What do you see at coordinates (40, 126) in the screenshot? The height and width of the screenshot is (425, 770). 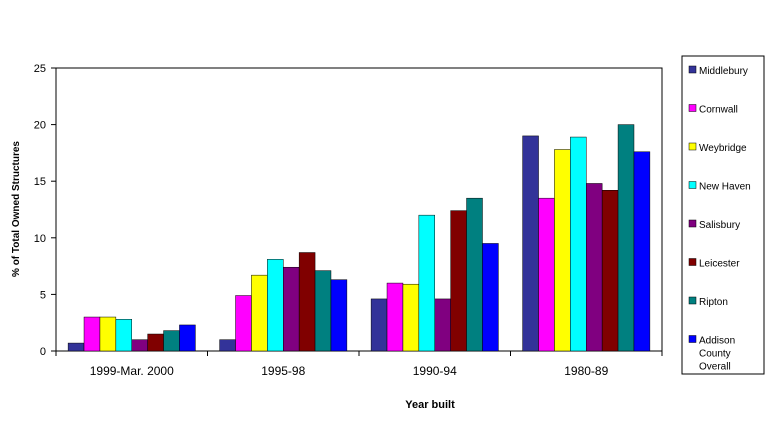 I see `y-tick-label: 20` at bounding box center [40, 126].